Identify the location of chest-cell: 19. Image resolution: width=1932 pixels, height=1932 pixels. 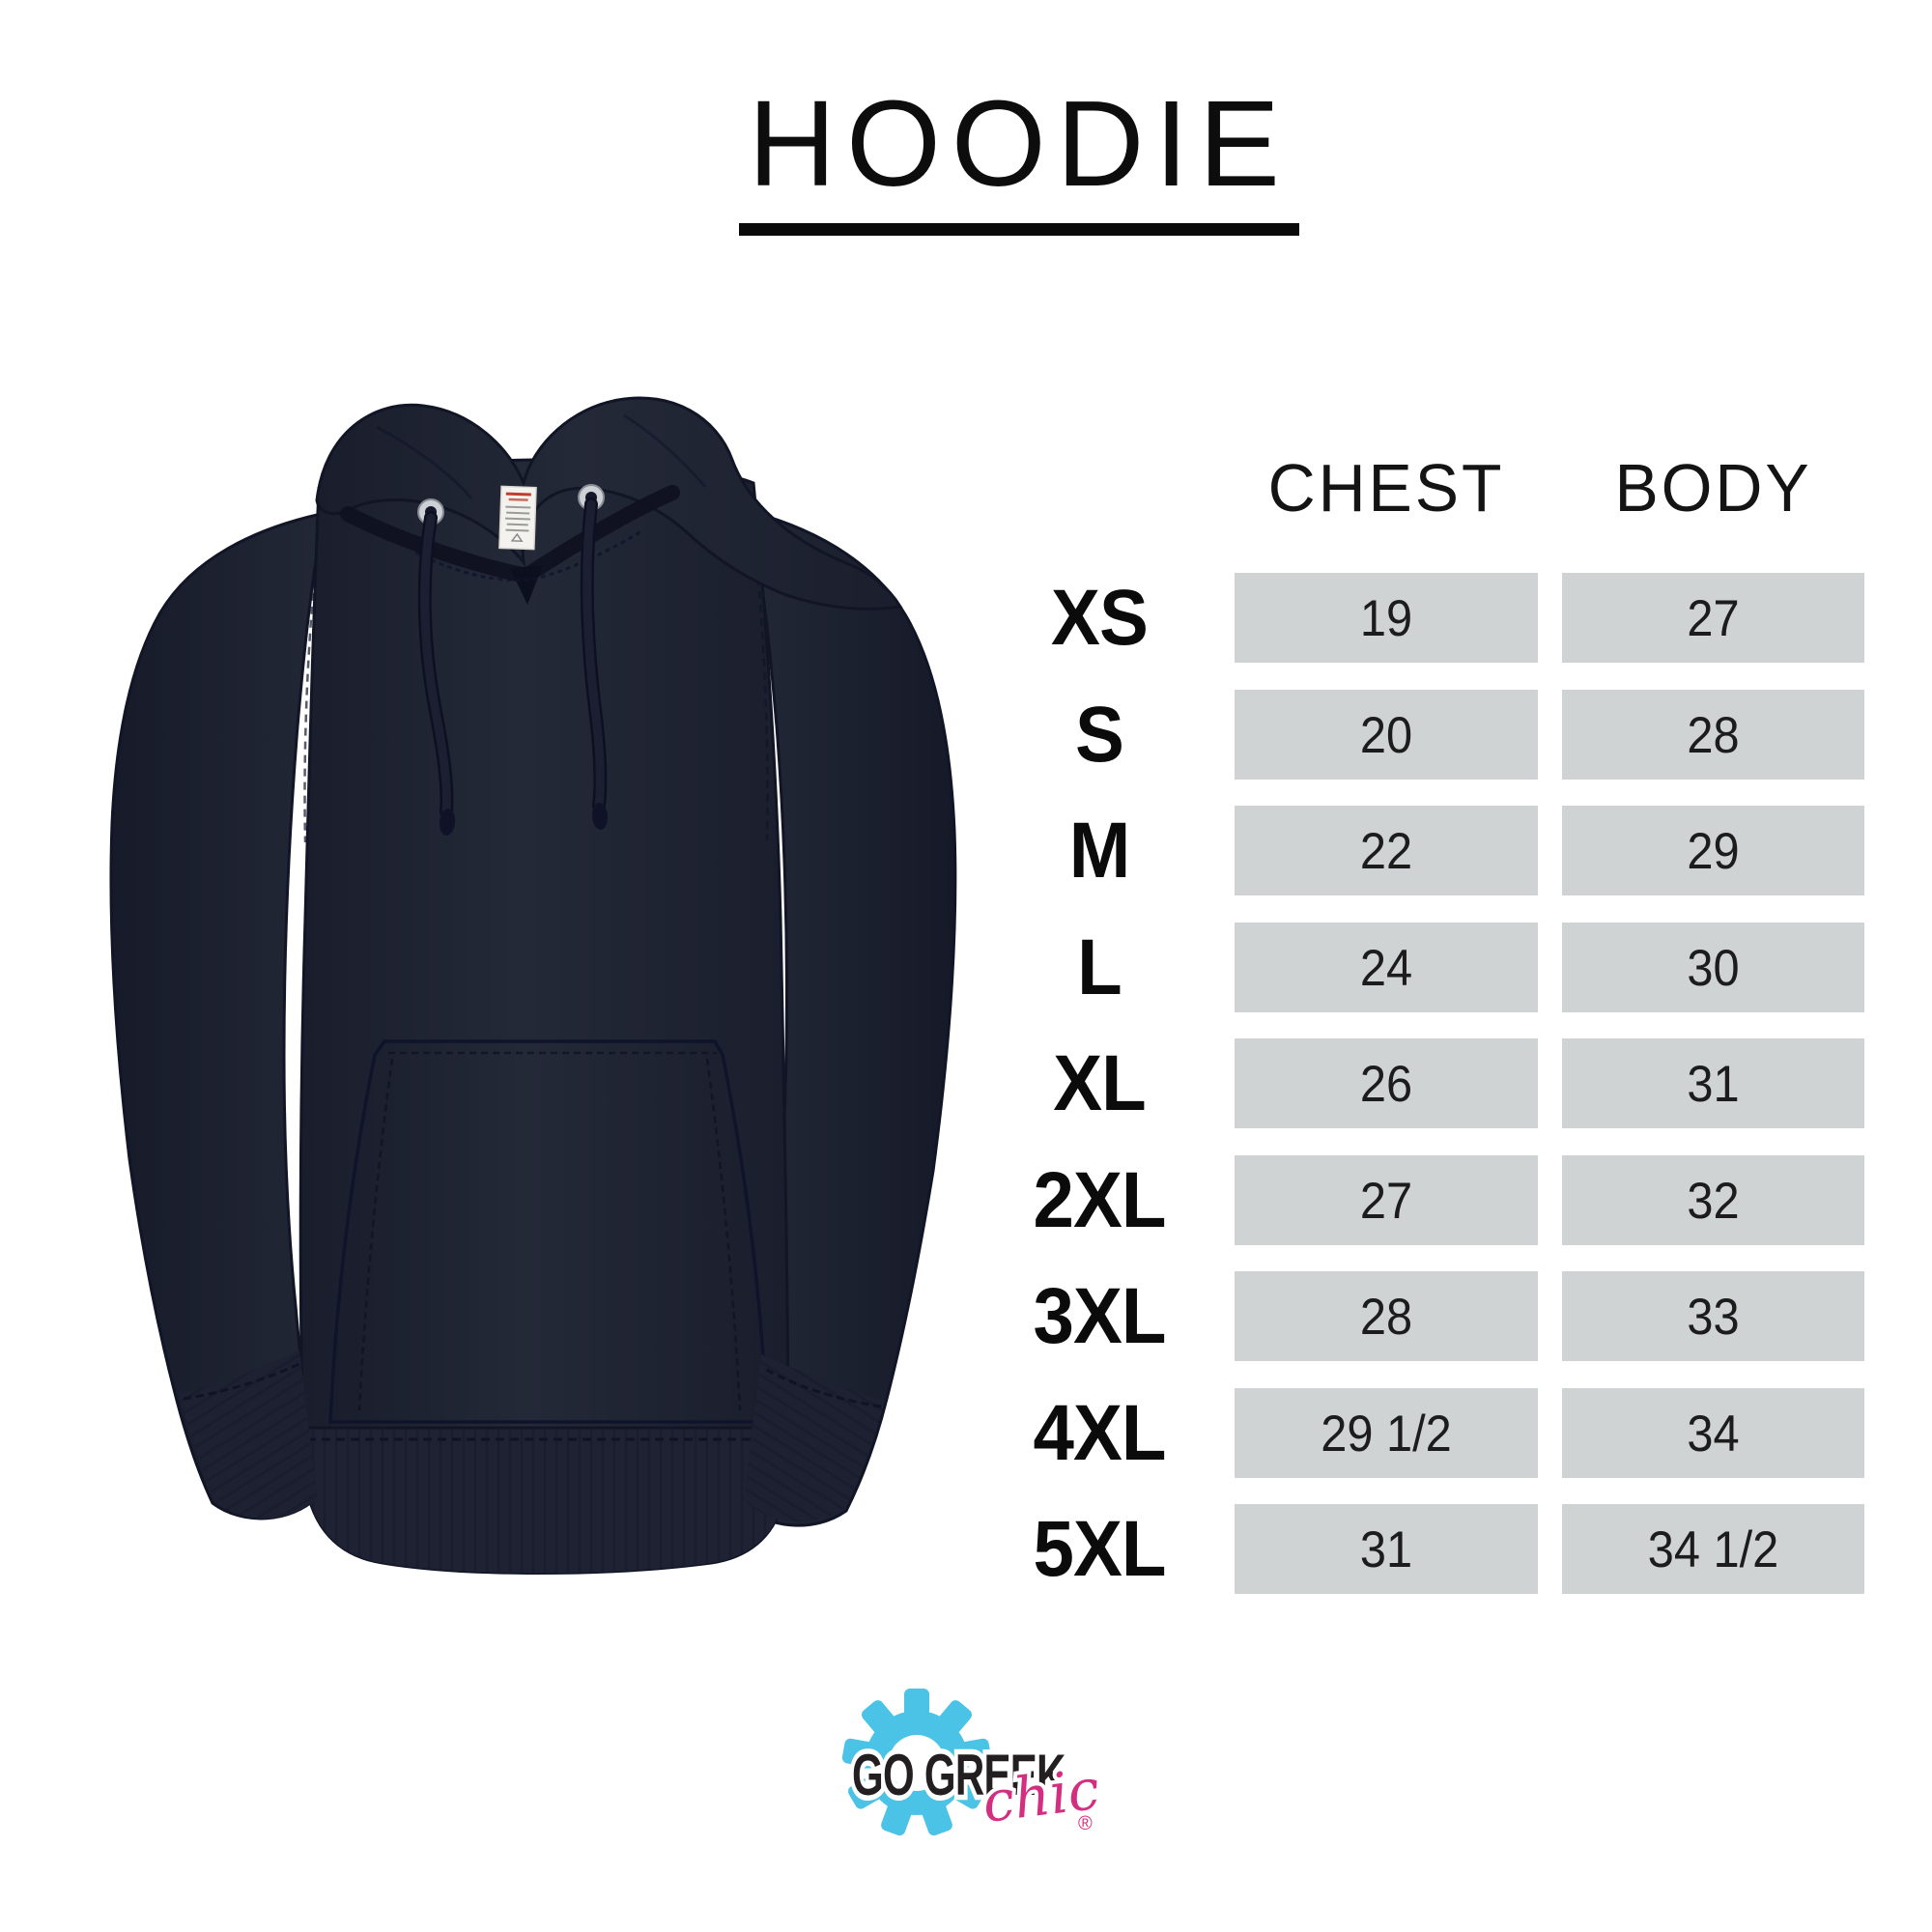
(1386, 618).